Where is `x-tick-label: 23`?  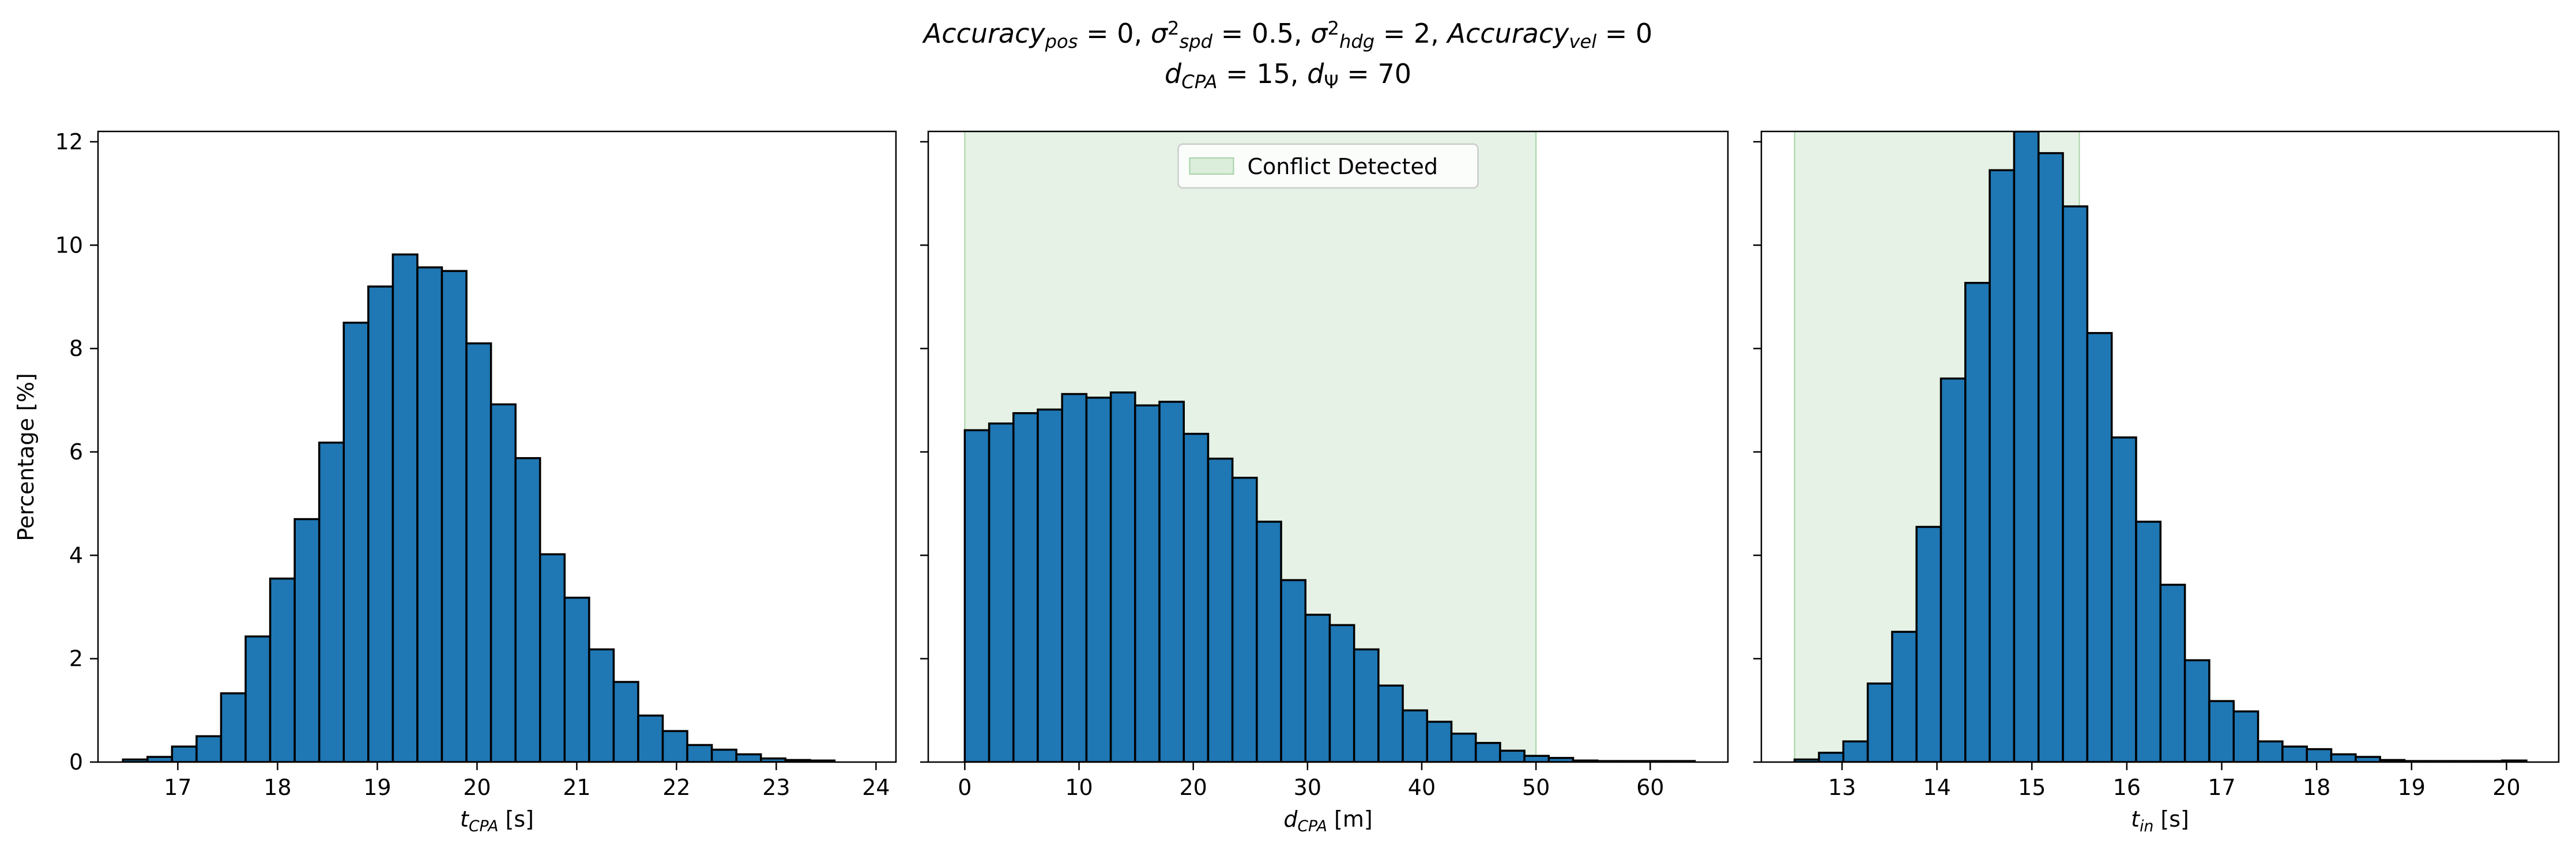
x-tick-label: 23 is located at coordinates (776, 787).